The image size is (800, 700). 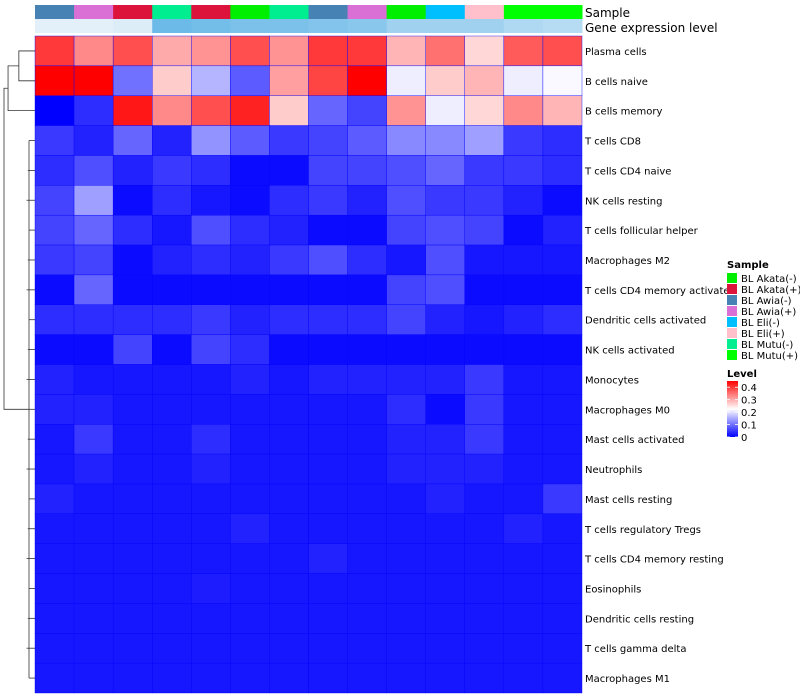 I want to click on annotation-title-gene-expression: Gene expression level, so click(x=651, y=28).